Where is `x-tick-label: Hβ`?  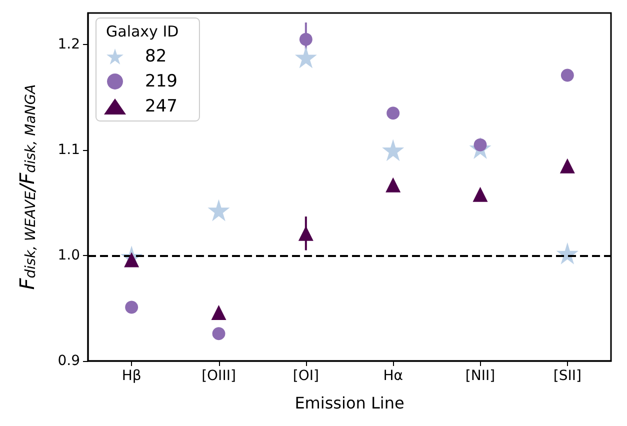 x-tick-label: Hβ is located at coordinates (132, 376).